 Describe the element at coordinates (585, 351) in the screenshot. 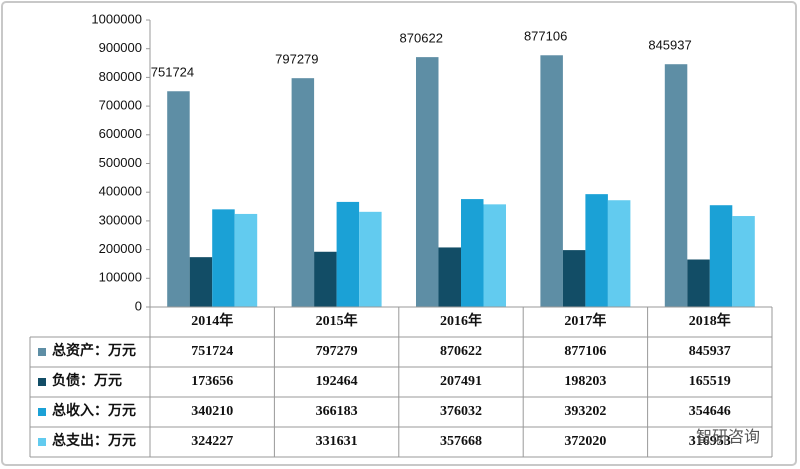

I see `table-value: 877106` at that location.